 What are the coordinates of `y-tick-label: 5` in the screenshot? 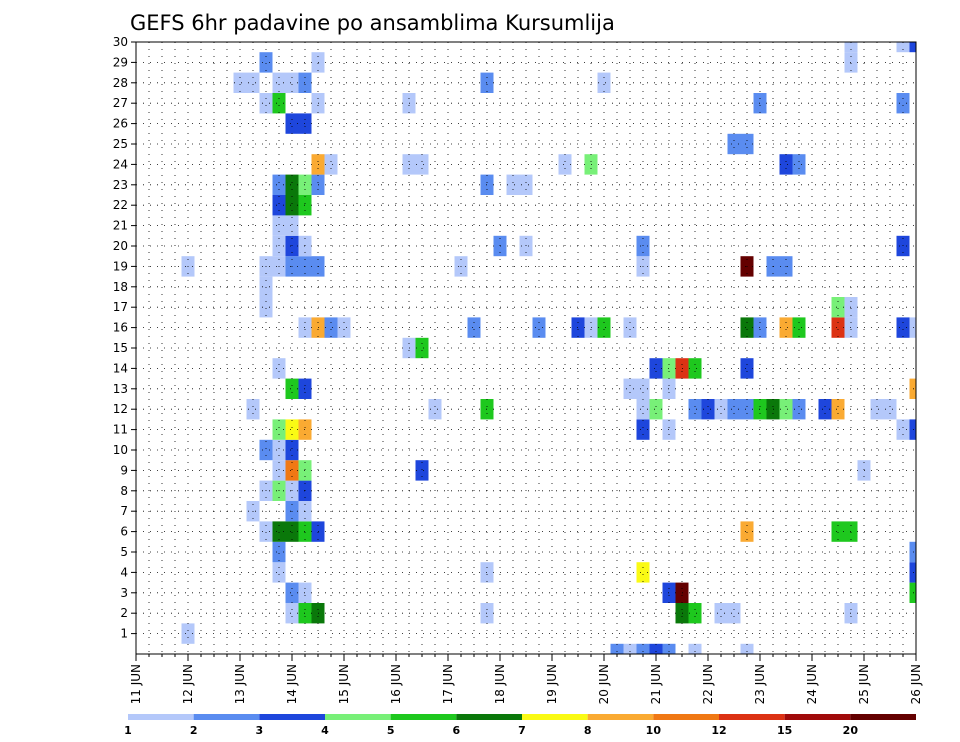 It's located at (124, 552).